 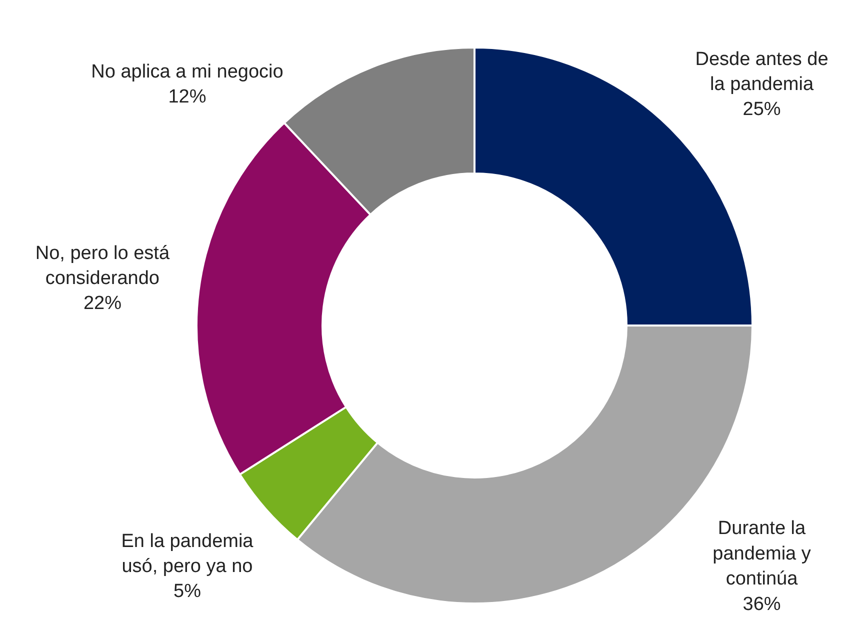 What do you see at coordinates (762, 554) in the screenshot?
I see `slice-label: Durante la pandemia y continúa` at bounding box center [762, 554].